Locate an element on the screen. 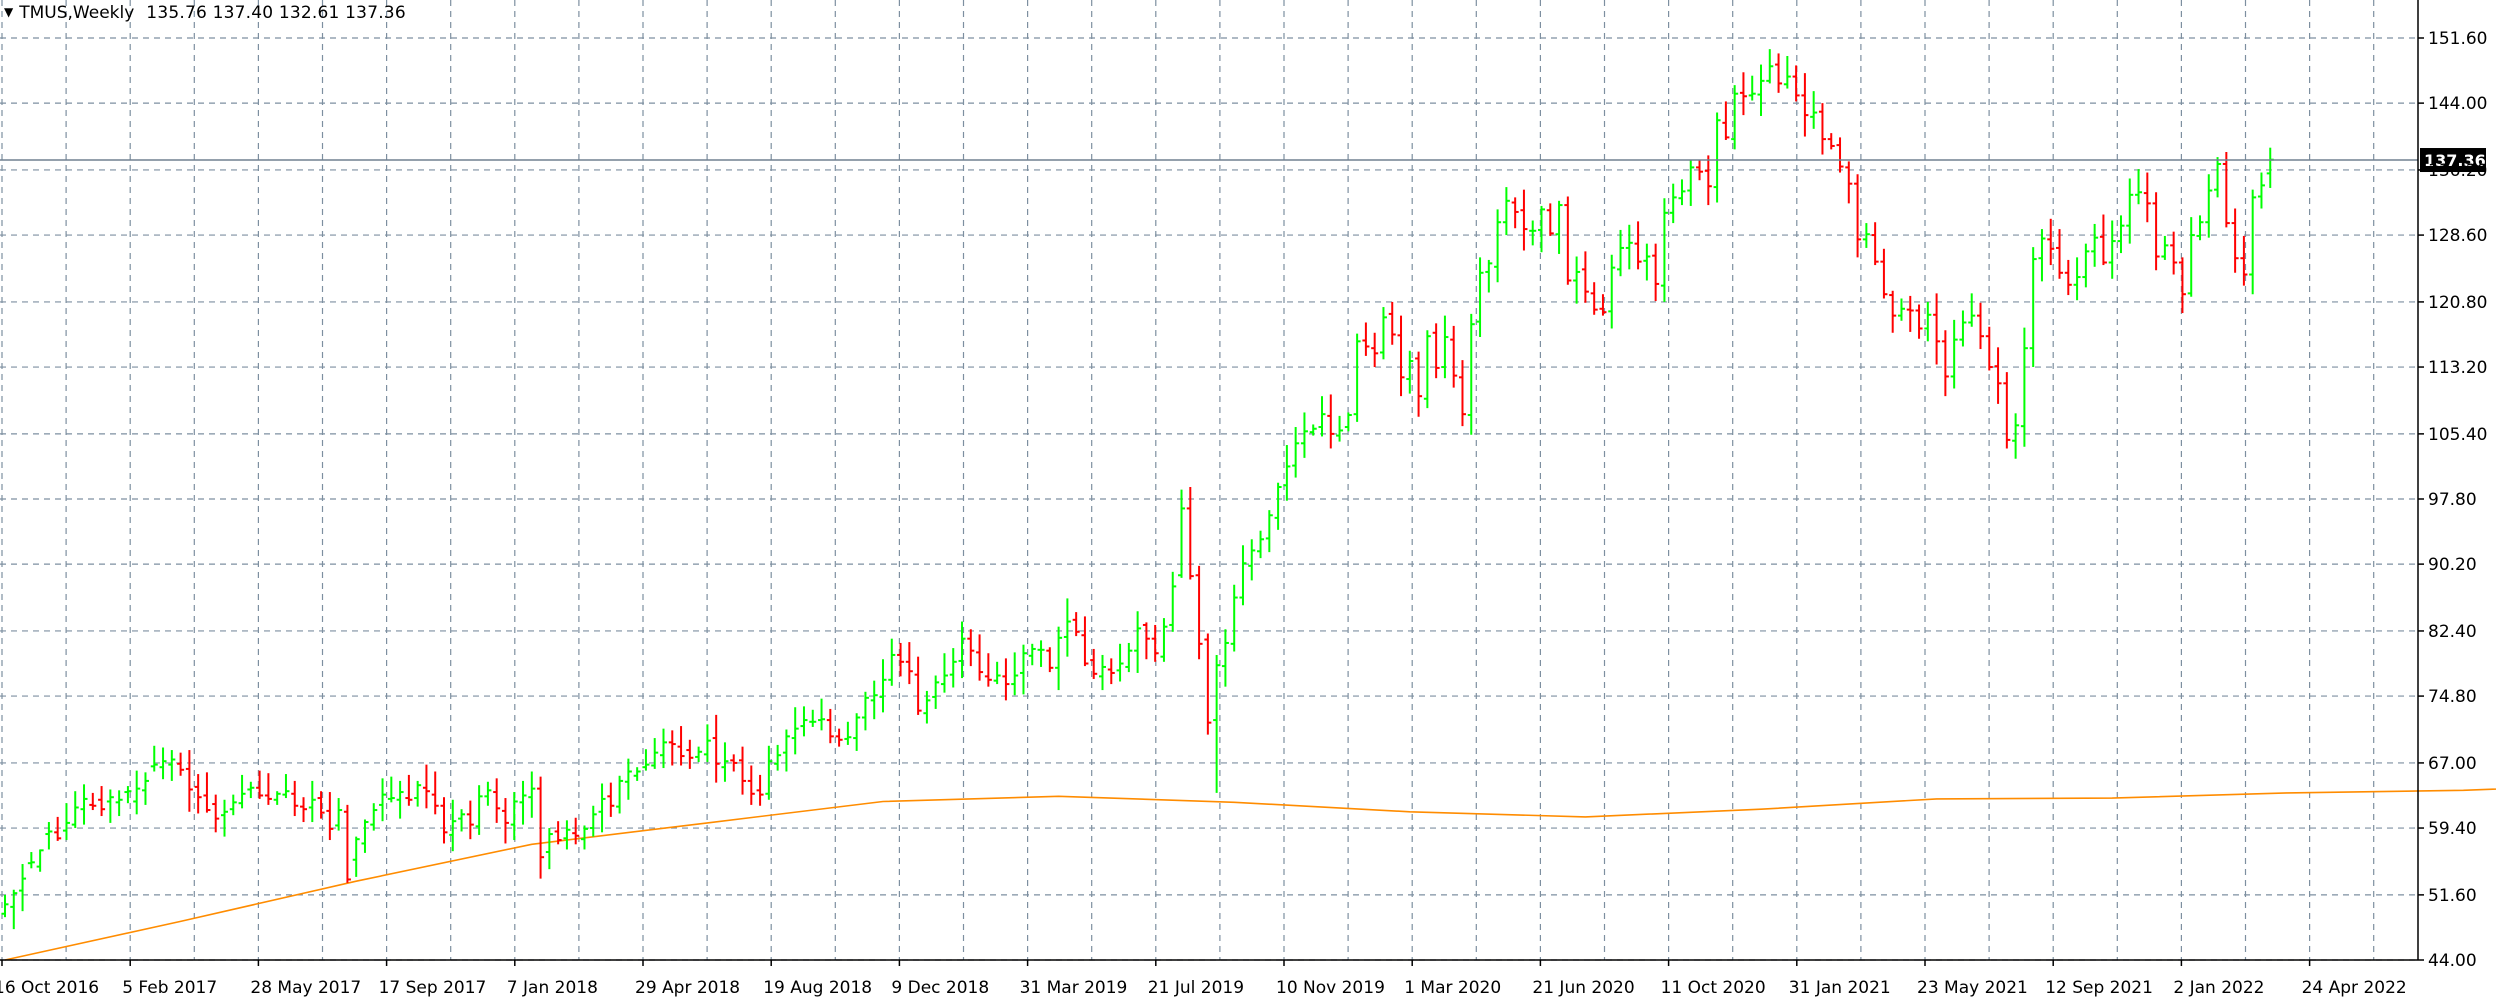 The width and height of the screenshot is (2496, 1004). x-tick-label: 10 Nov 2019 is located at coordinates (1330, 988).